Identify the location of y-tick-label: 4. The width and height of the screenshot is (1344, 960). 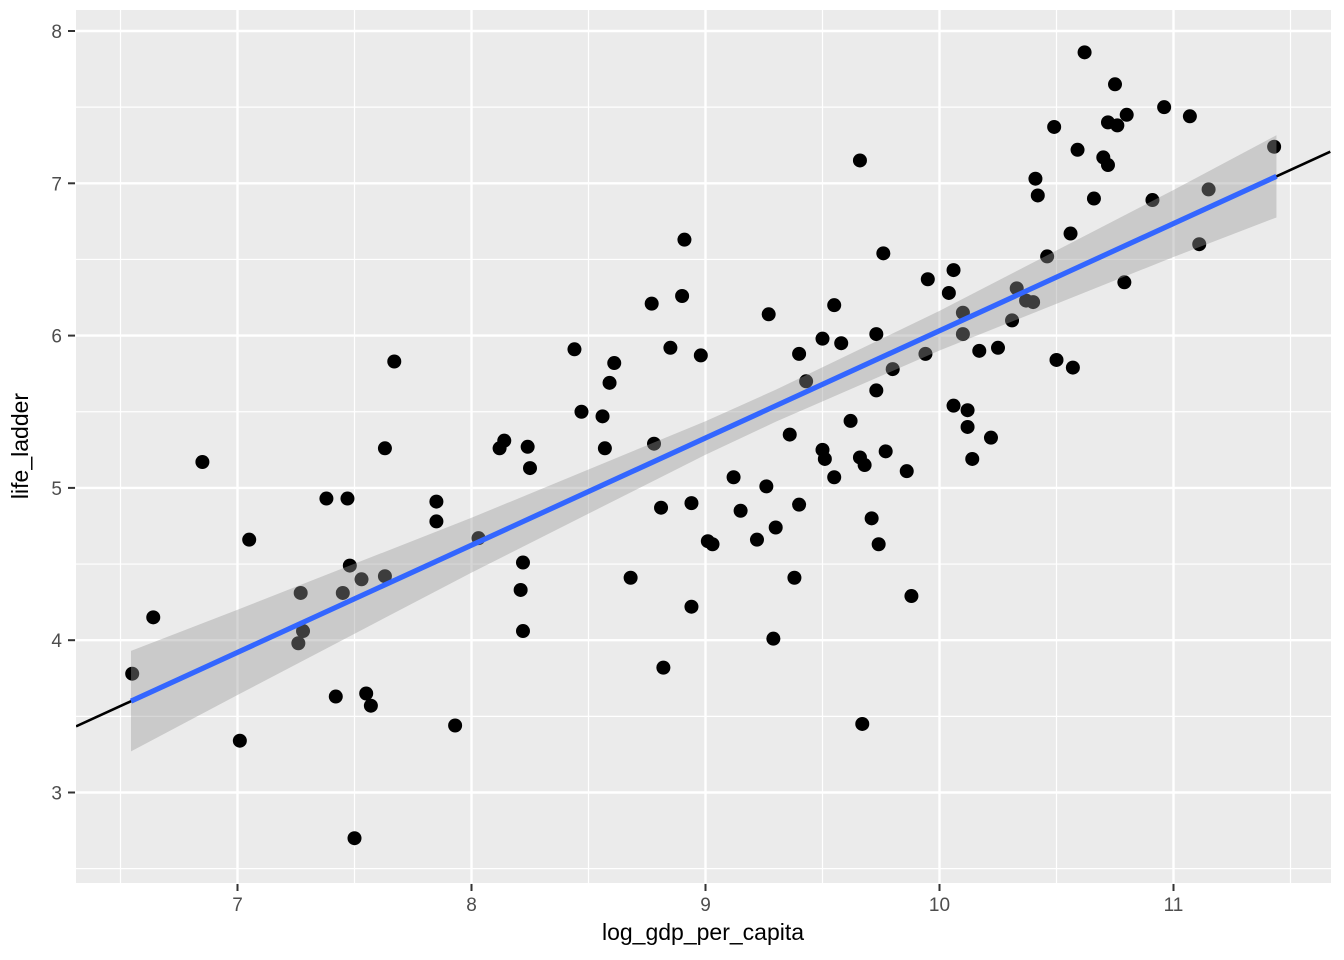
(56, 641).